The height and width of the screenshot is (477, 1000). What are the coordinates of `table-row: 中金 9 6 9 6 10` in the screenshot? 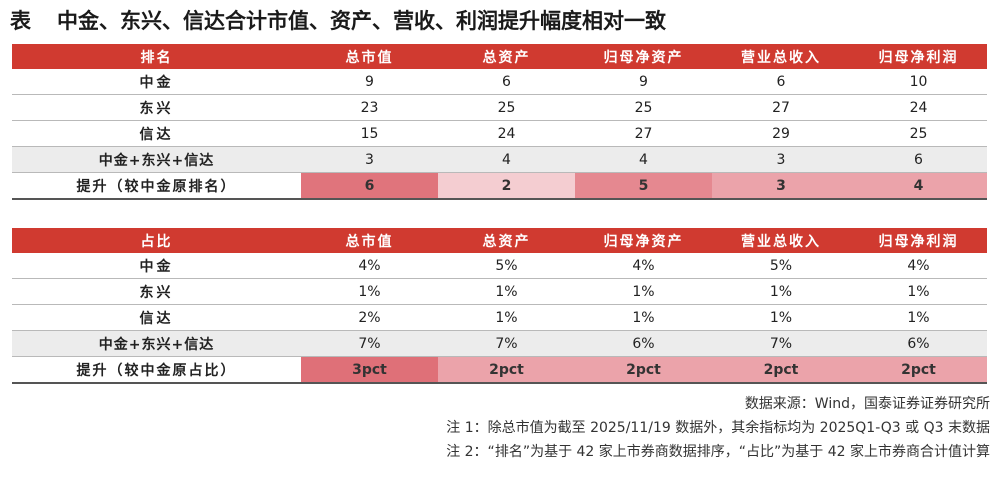 It's located at (499, 82).